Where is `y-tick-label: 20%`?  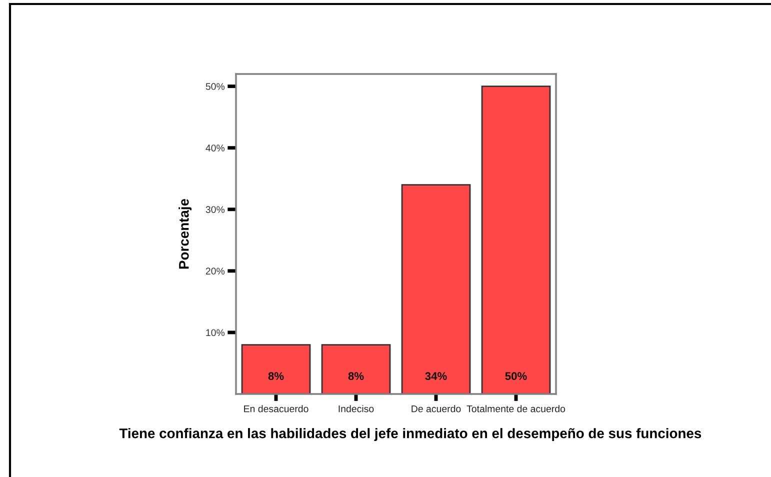
y-tick-label: 20% is located at coordinates (215, 271).